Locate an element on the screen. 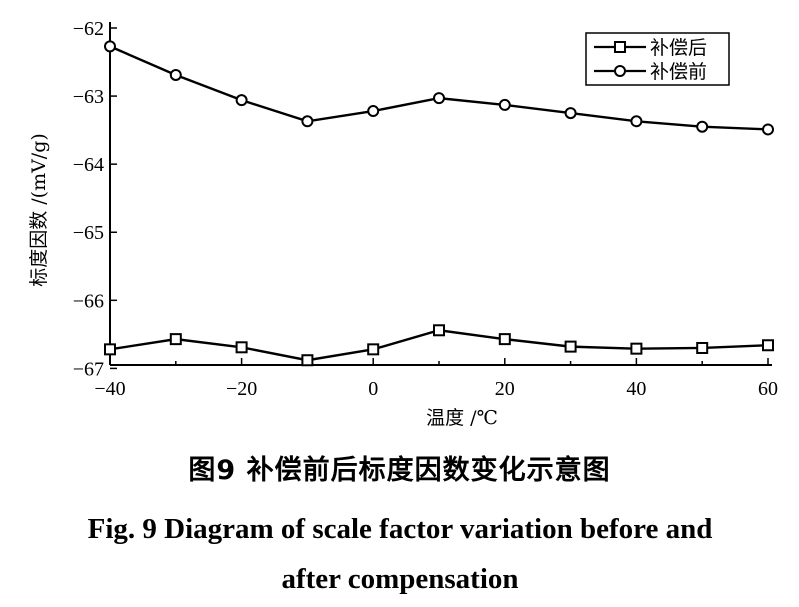  x-tick-label: −20 is located at coordinates (241, 389).